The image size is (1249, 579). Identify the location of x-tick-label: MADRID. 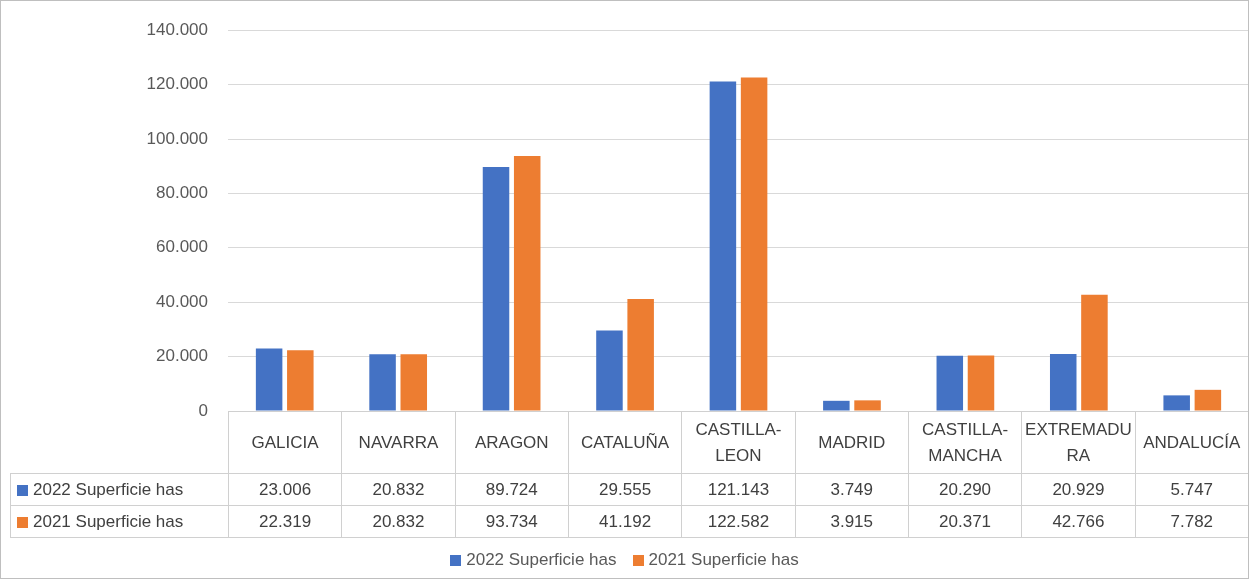
(852, 442).